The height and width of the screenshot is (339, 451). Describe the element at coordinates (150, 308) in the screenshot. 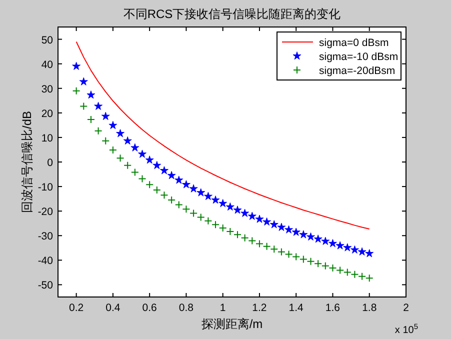

I see `x-tick-label: 0.6` at that location.